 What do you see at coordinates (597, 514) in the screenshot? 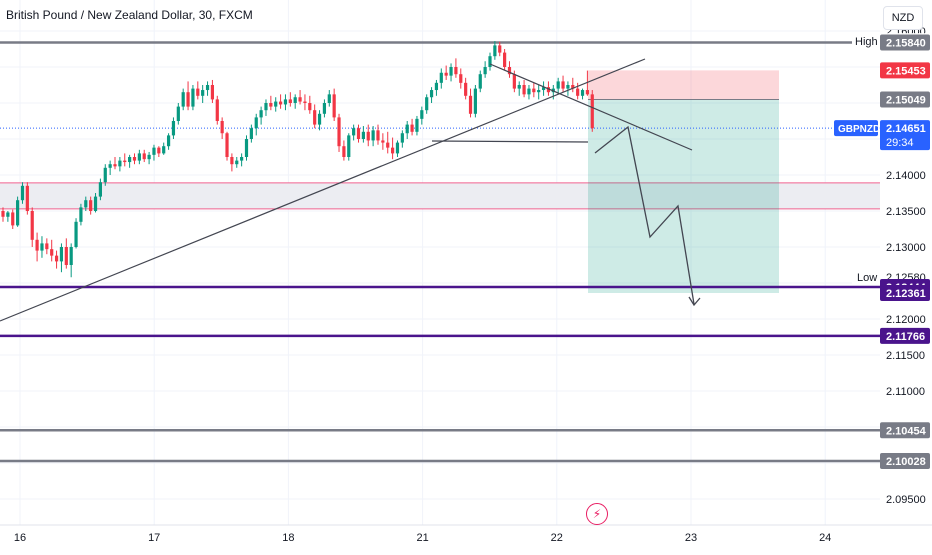
I see `flash-icon: ⚡` at bounding box center [597, 514].